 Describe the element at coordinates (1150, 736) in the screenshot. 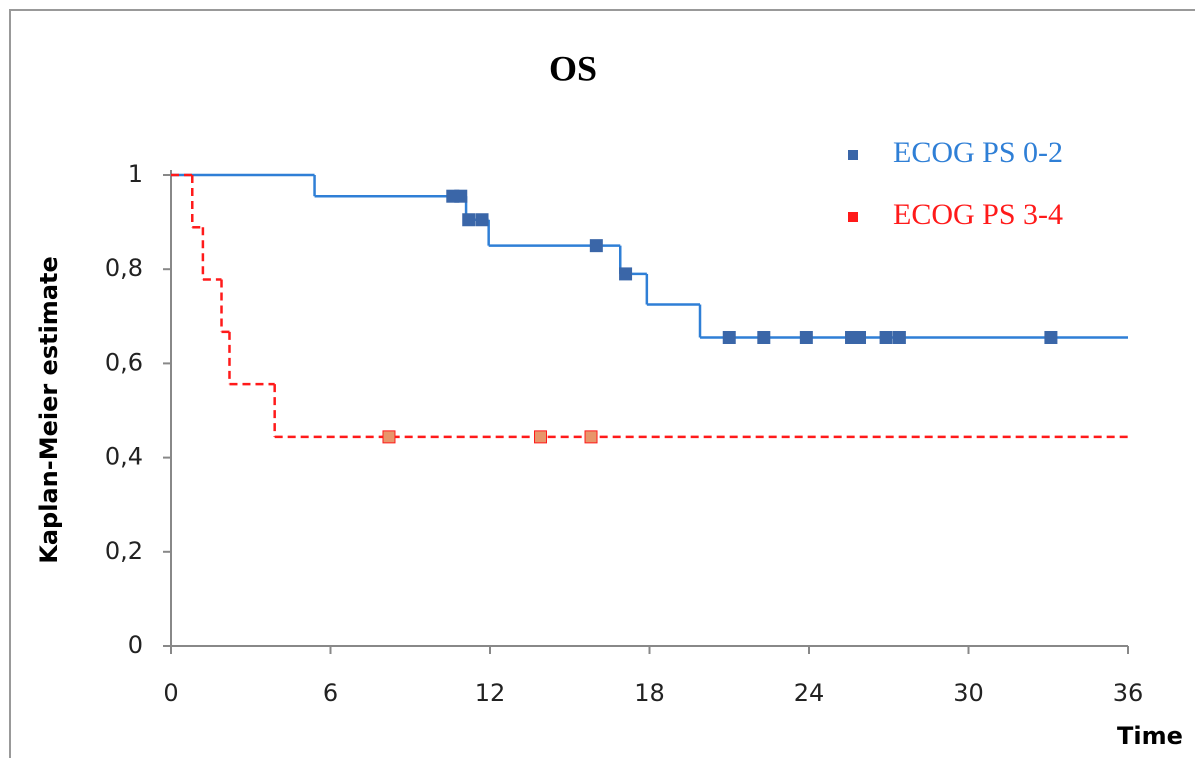

I see `x-axis-label: Time` at that location.